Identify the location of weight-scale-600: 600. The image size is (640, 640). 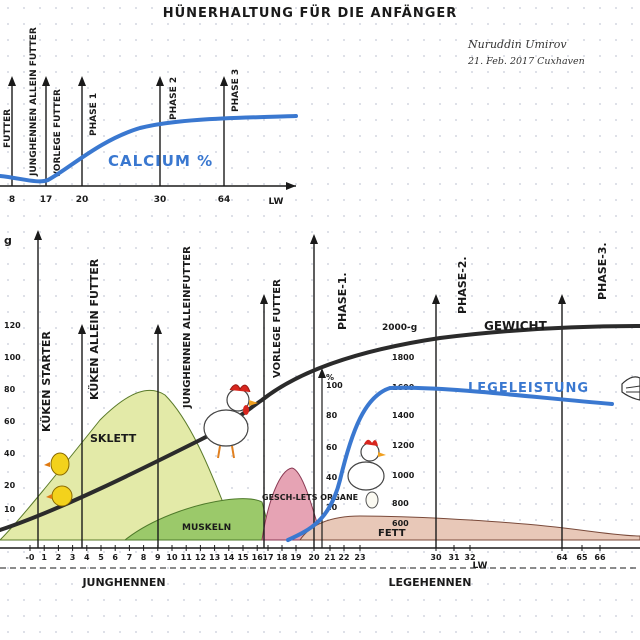
(400, 523).